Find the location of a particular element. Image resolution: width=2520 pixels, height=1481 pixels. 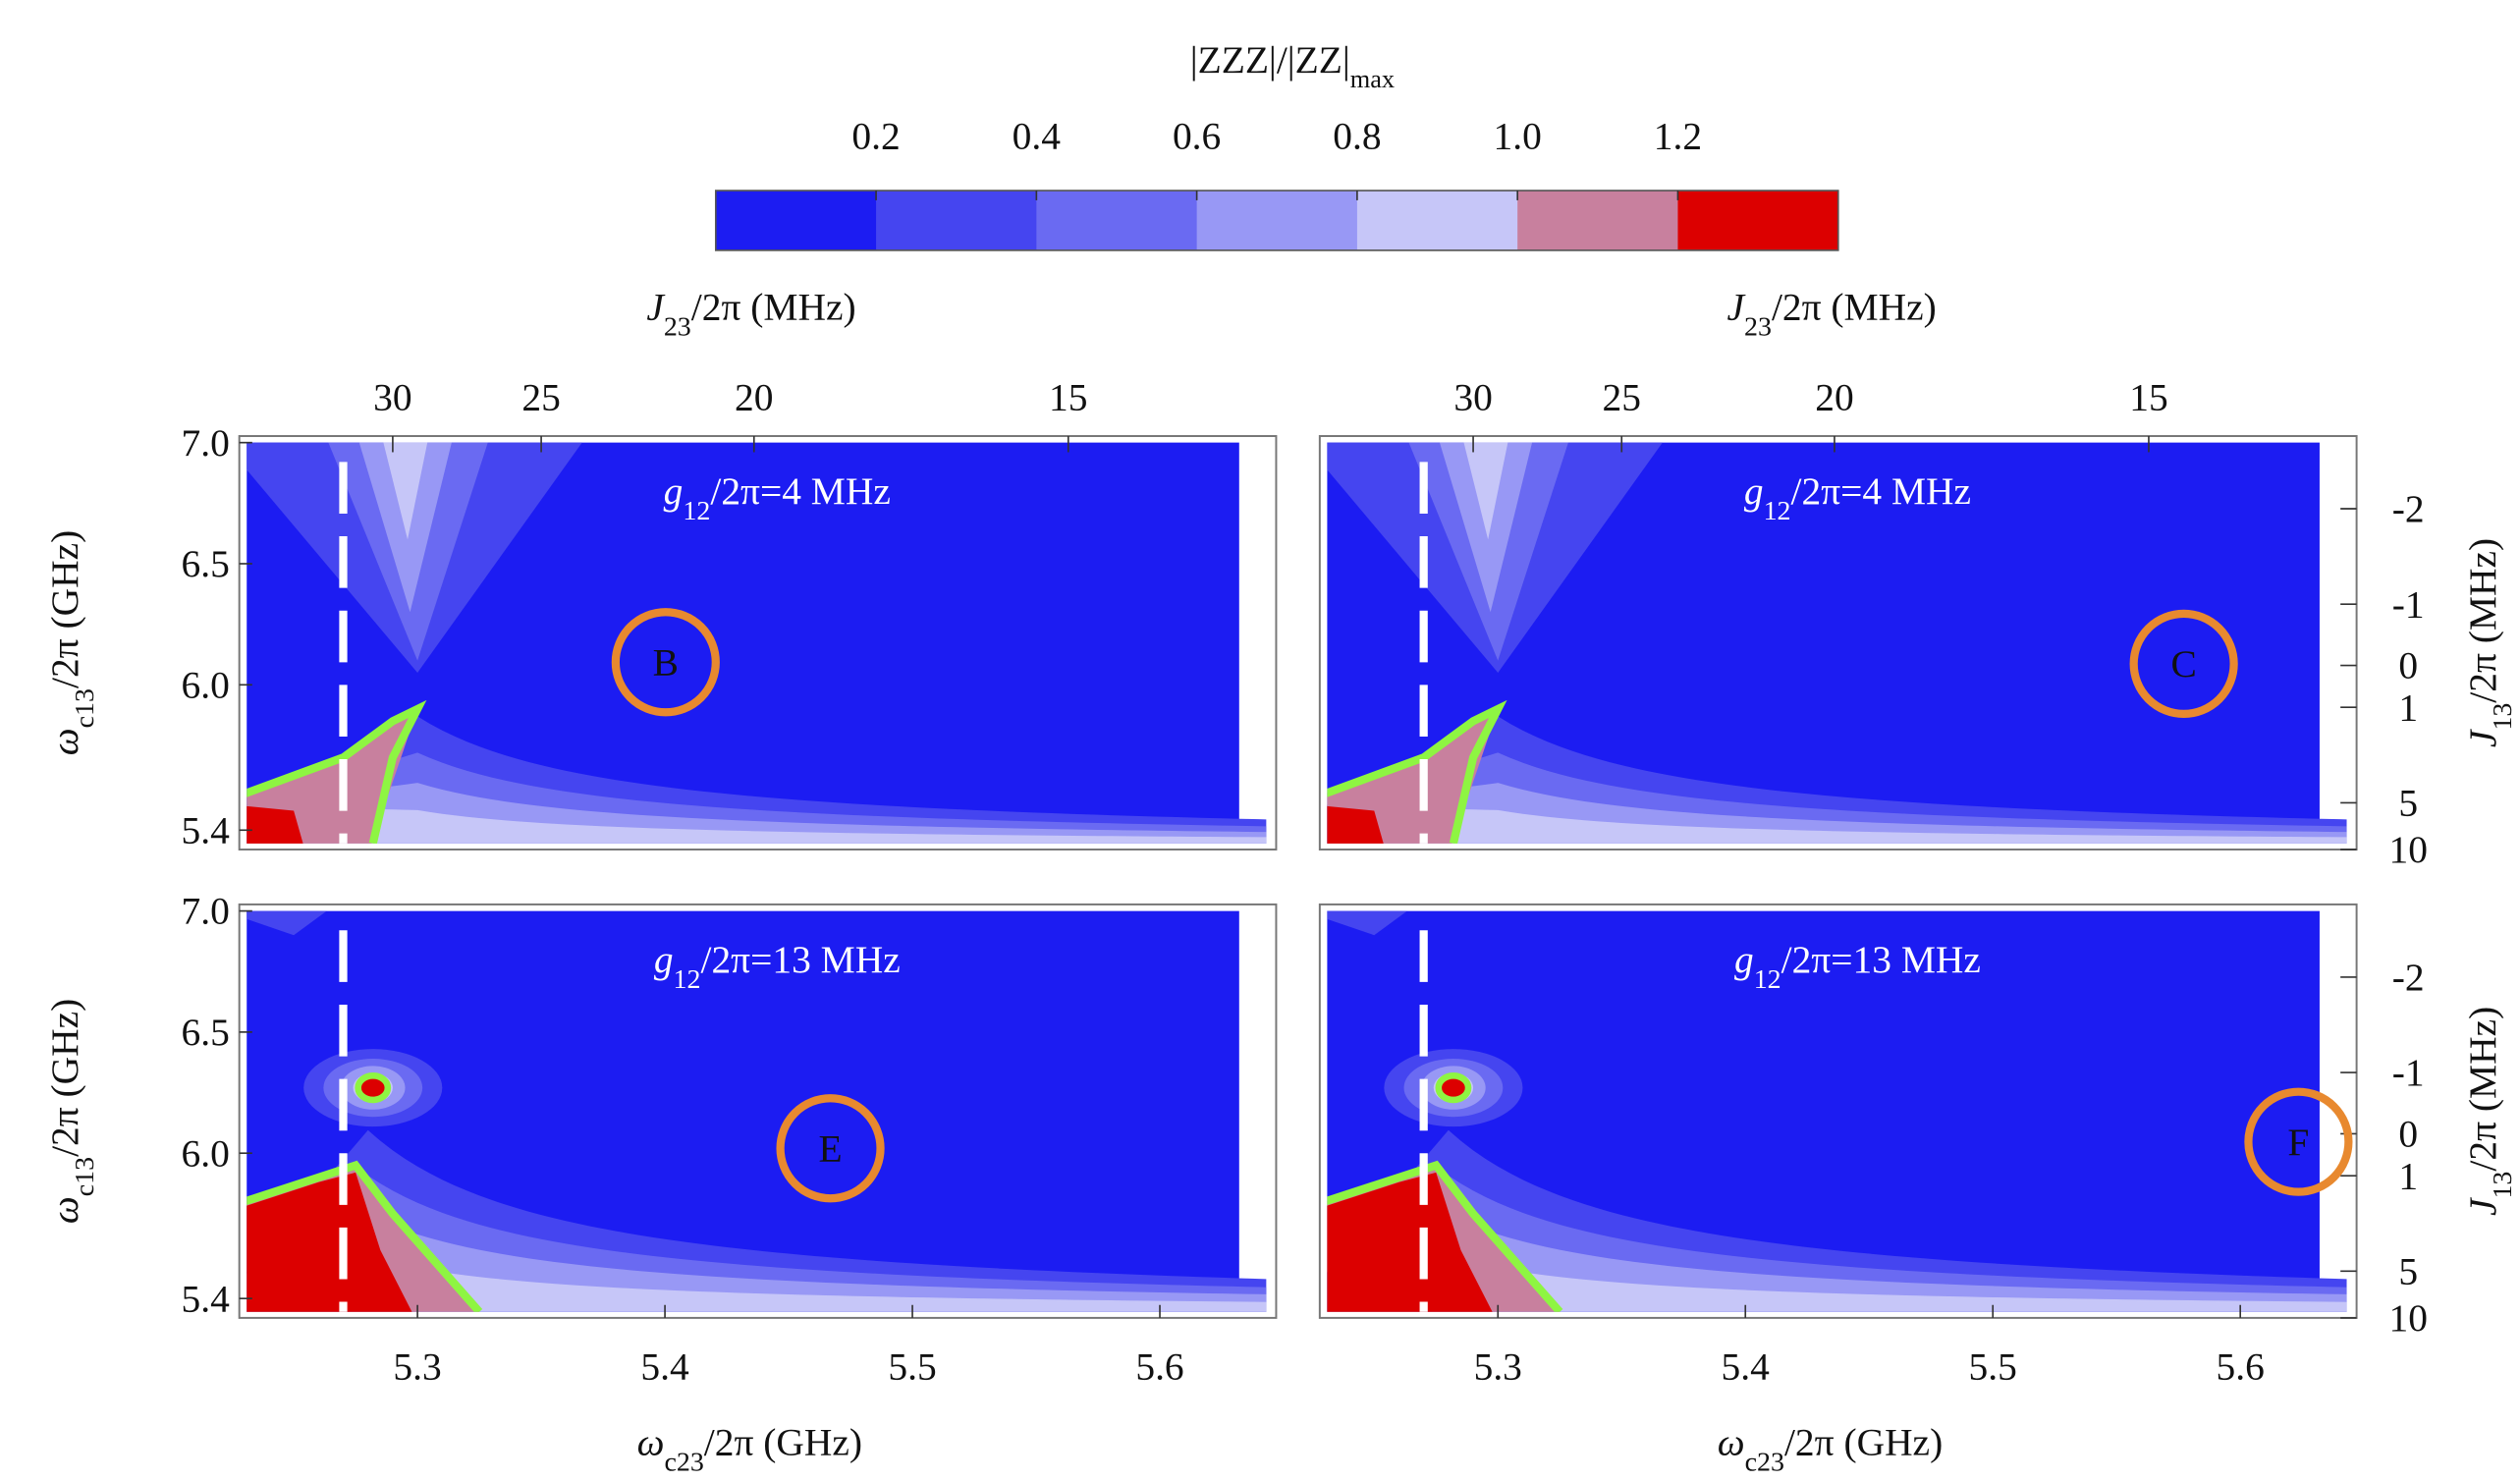

x-axis-label-rest: /2π (GHz) is located at coordinates (783, 1442).